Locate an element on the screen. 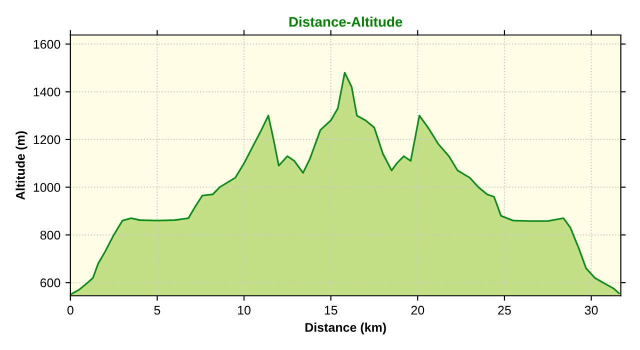 The height and width of the screenshot is (350, 640). y-axis-title: Altitude (m) is located at coordinates (22, 165).